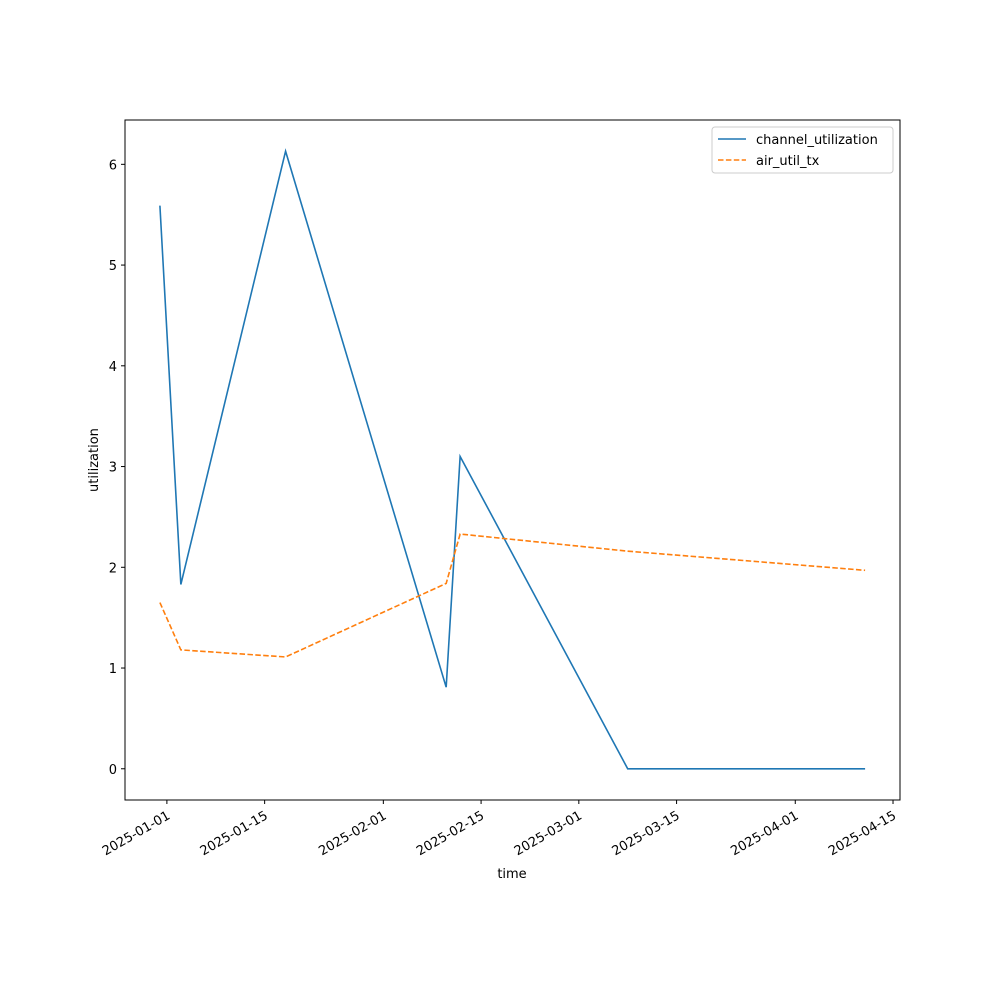  I want to click on y-tick-label: 5, so click(113, 266).